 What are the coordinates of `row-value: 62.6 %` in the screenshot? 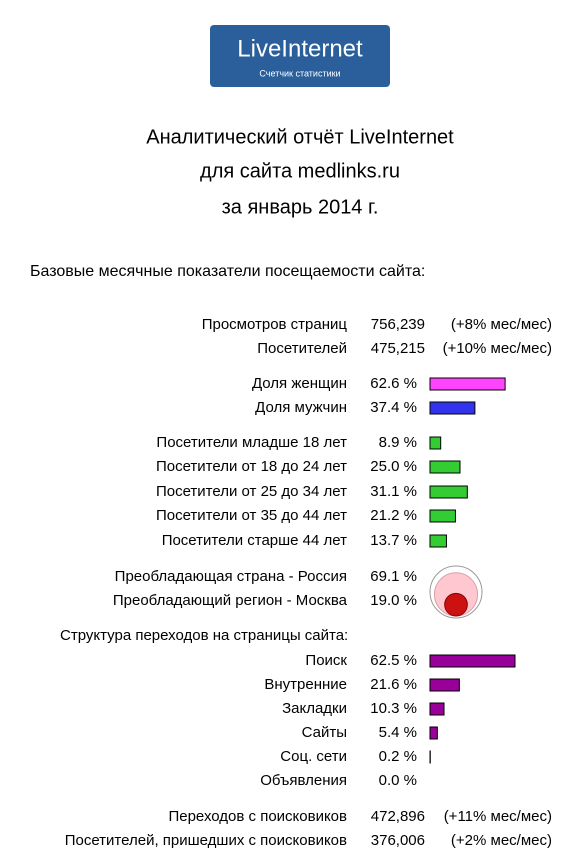 It's located at (393, 383).